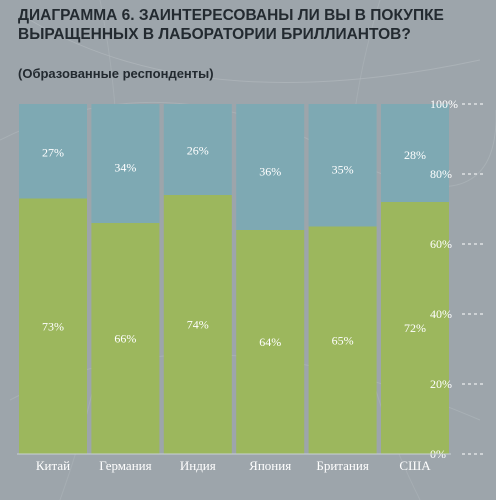 The image size is (496, 500). What do you see at coordinates (342, 465) in the screenshot?
I see `category-label: Британия` at bounding box center [342, 465].